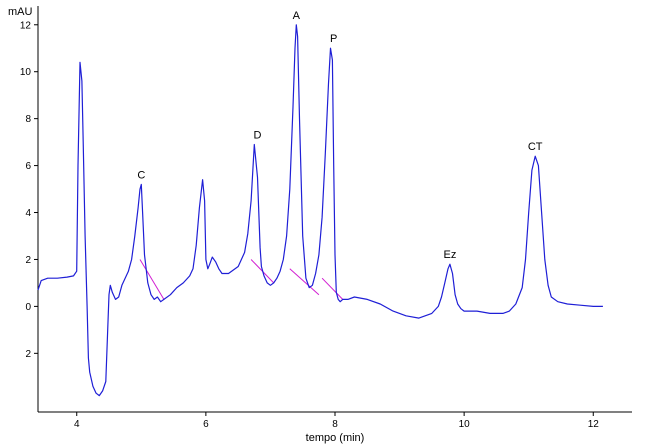 The image size is (652, 445). What do you see at coordinates (141, 175) in the screenshot?
I see `peak-label: C` at bounding box center [141, 175].